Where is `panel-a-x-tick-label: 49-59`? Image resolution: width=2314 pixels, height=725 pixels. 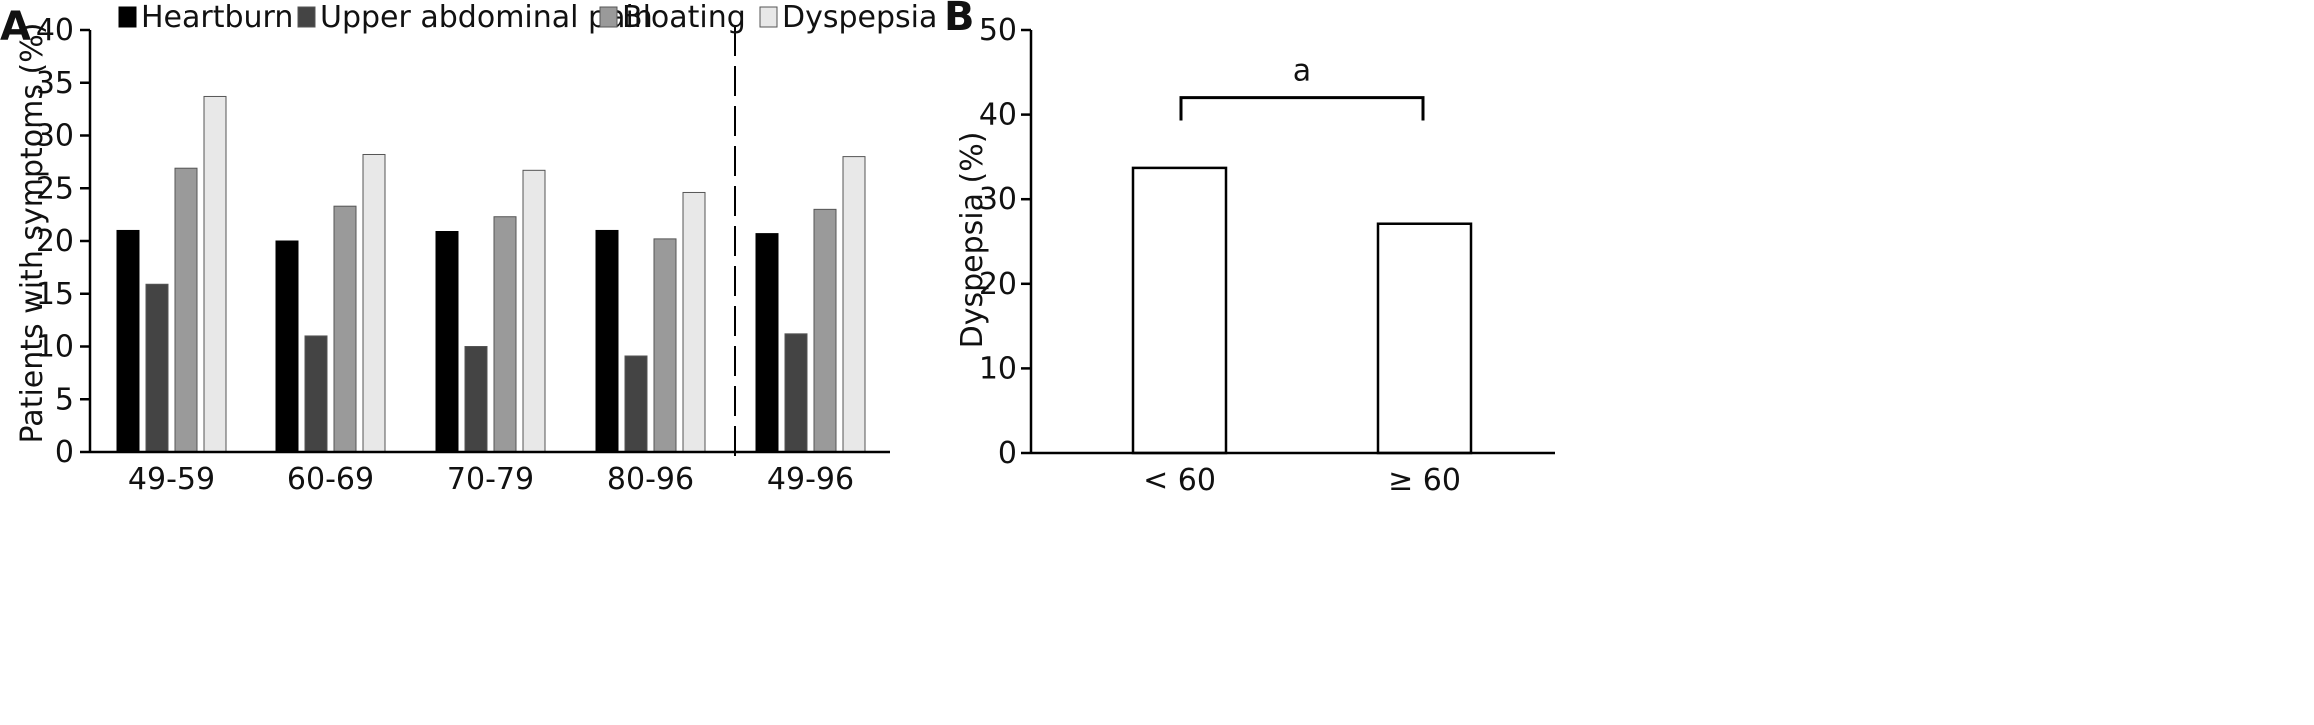 panel-a-x-tick-label: 49-59 is located at coordinates (171, 479).